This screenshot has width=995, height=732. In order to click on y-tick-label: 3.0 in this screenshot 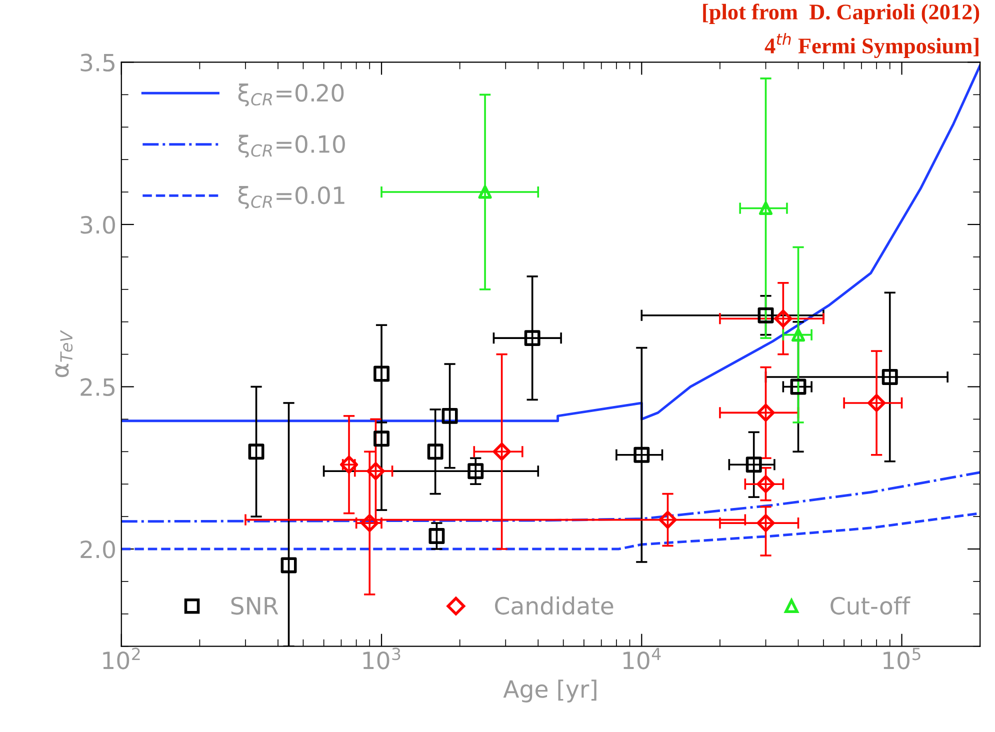, I will do `click(97, 225)`.